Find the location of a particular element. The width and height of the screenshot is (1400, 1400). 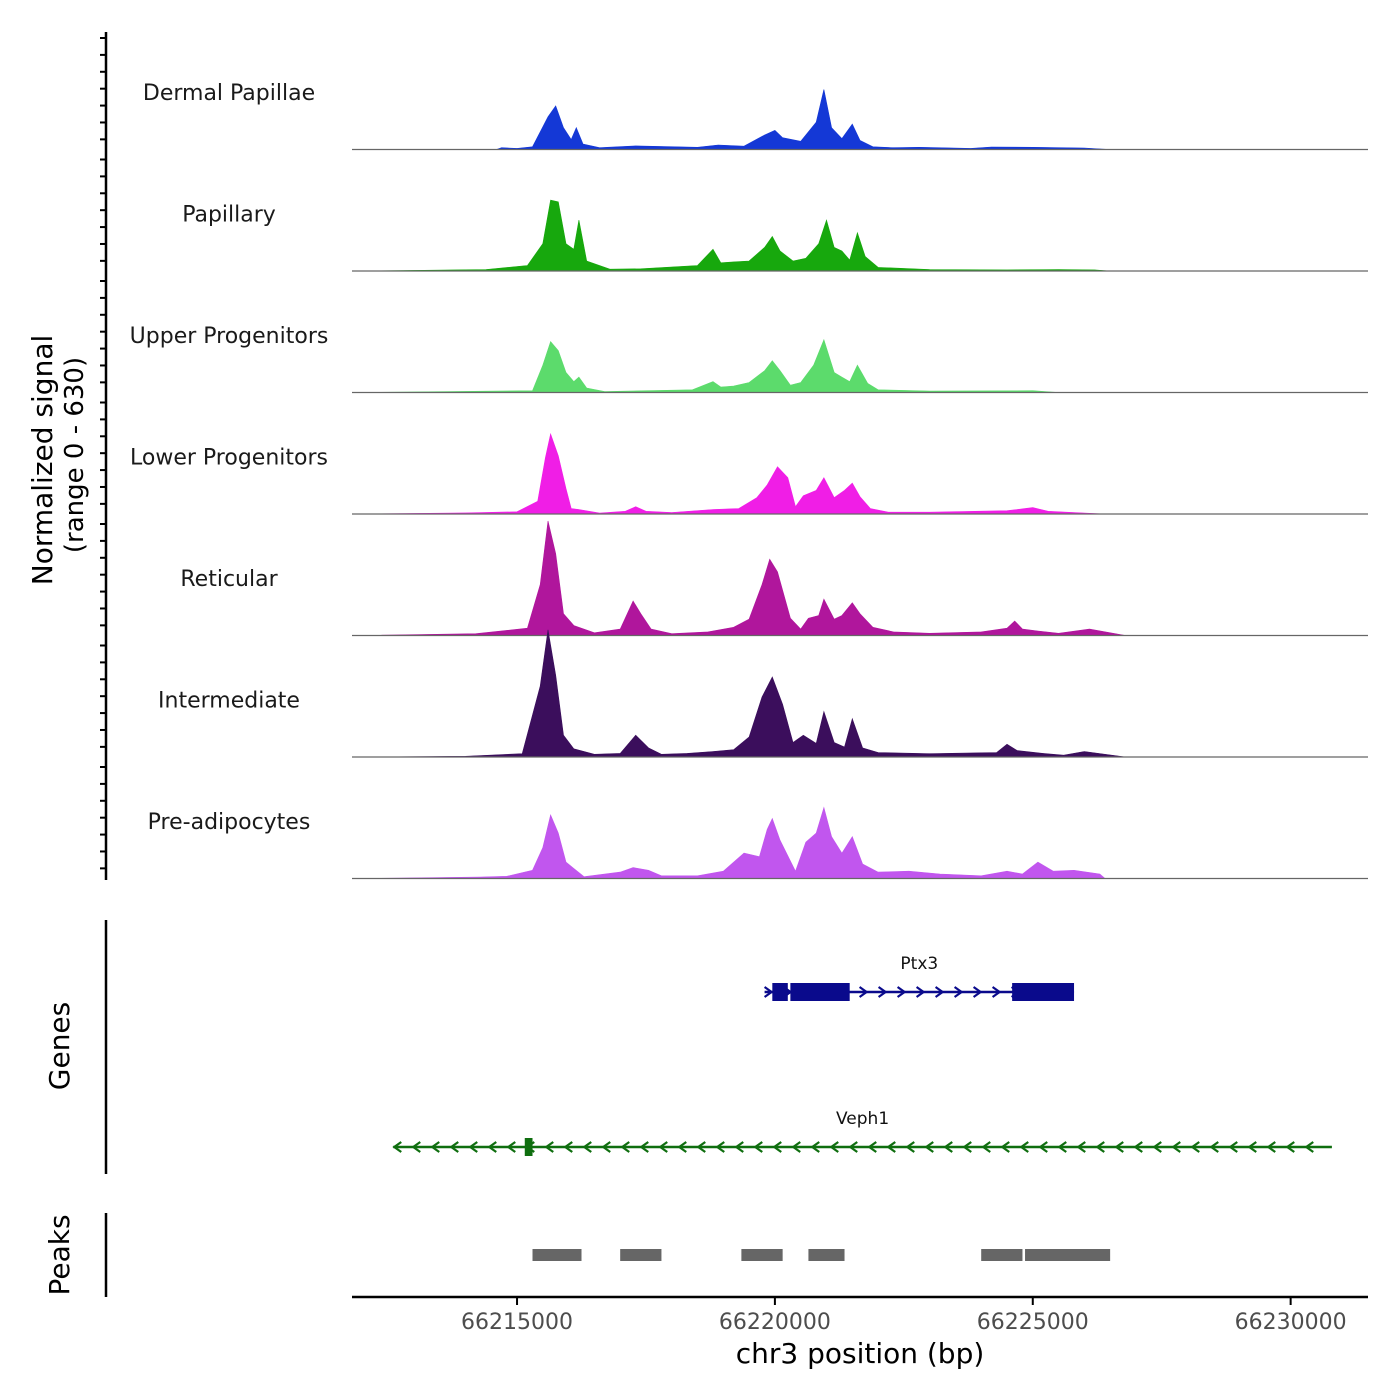

gene-label: Ptx3 is located at coordinates (919, 964).